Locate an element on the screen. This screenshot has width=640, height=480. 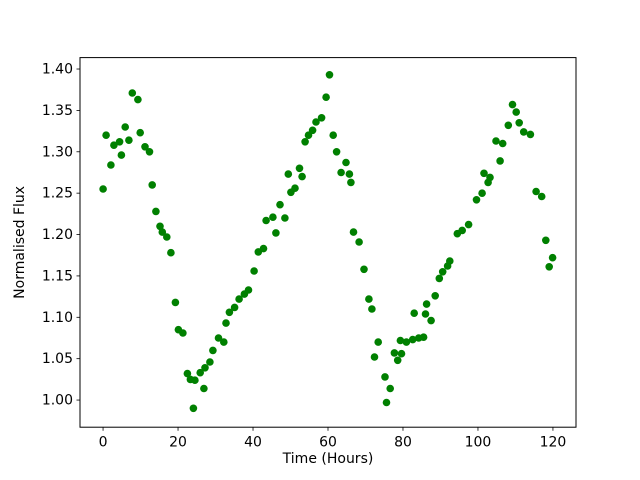
x-tick-label: 60 is located at coordinates (328, 443).